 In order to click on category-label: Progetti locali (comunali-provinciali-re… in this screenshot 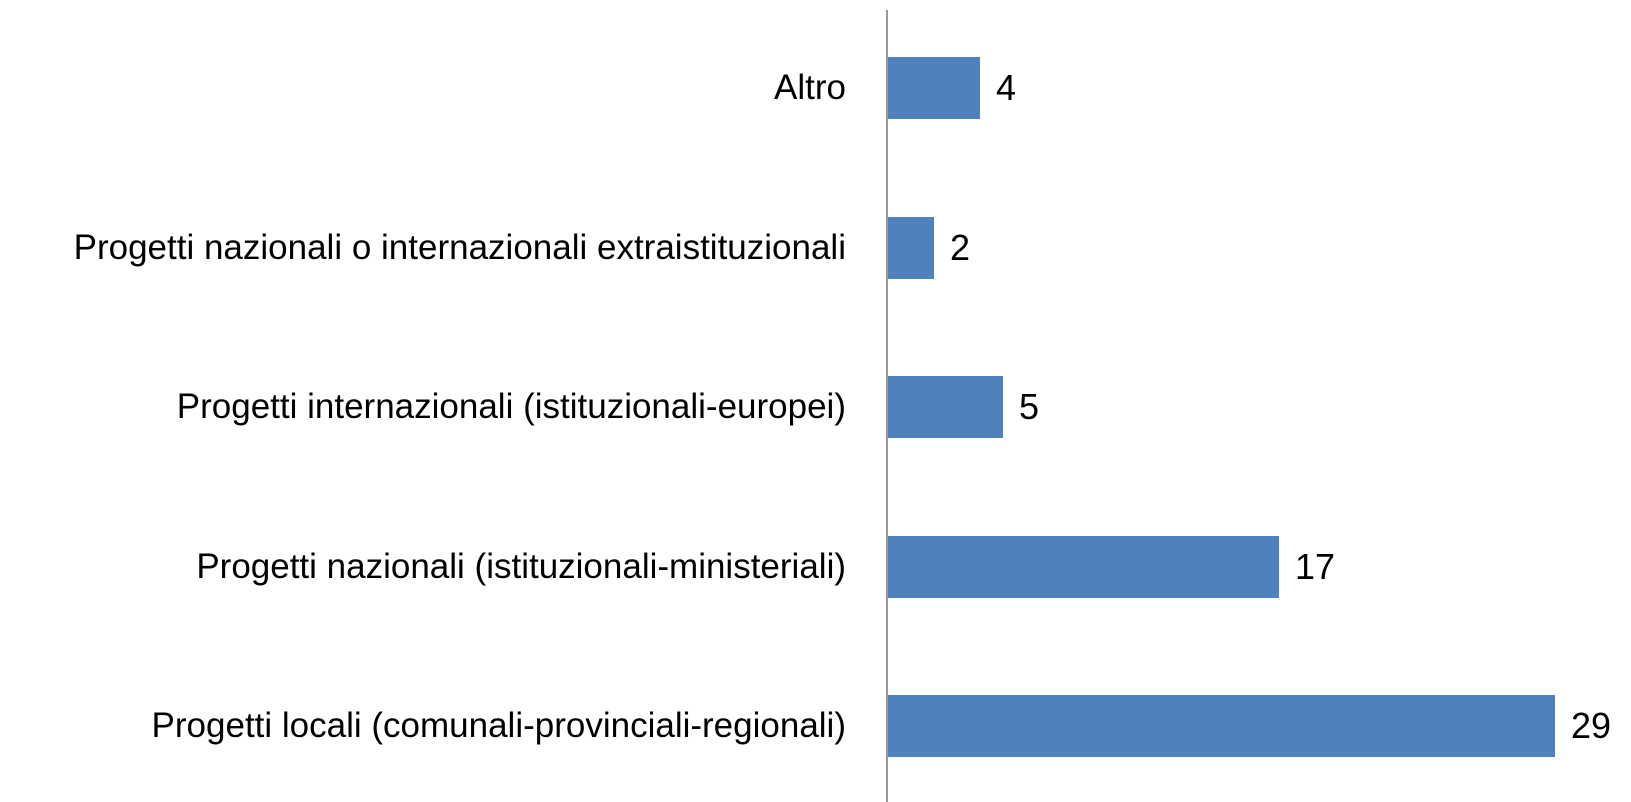, I will do `click(498, 725)`.